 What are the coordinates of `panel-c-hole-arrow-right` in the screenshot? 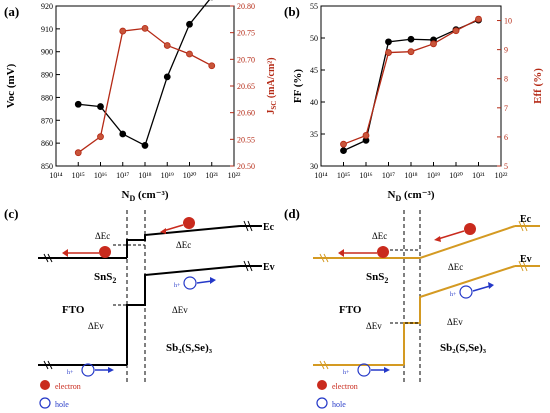 It's located at (204, 282).